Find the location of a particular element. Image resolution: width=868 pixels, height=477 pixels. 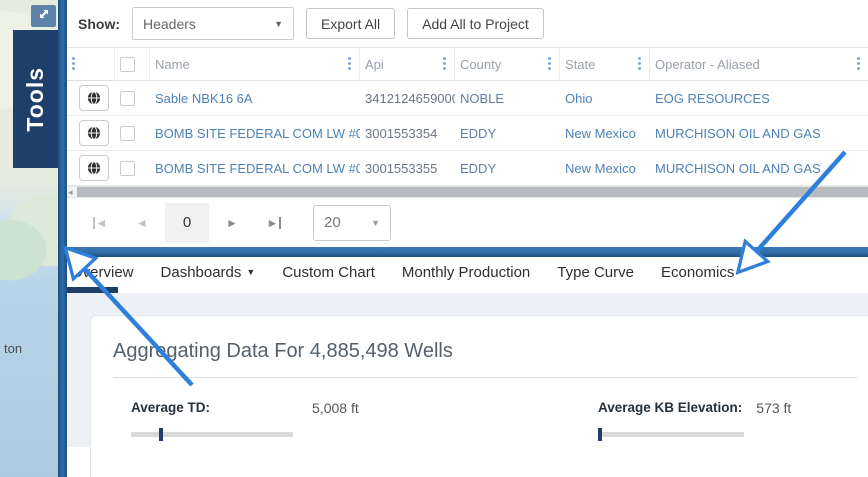

show-dropdown: Headers ▼ is located at coordinates (213, 23).